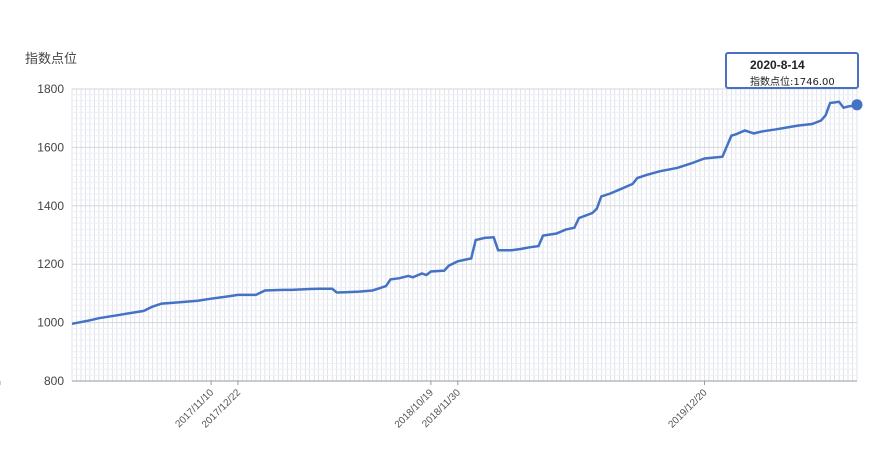  Describe the element at coordinates (50, 323) in the screenshot. I see `y-tick-label: 1000` at that location.